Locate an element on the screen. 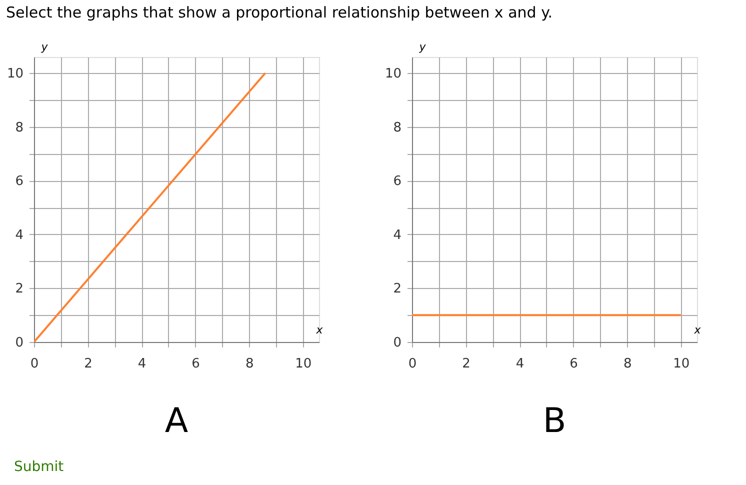 The image size is (746, 485). text: A is located at coordinates (176, 421).